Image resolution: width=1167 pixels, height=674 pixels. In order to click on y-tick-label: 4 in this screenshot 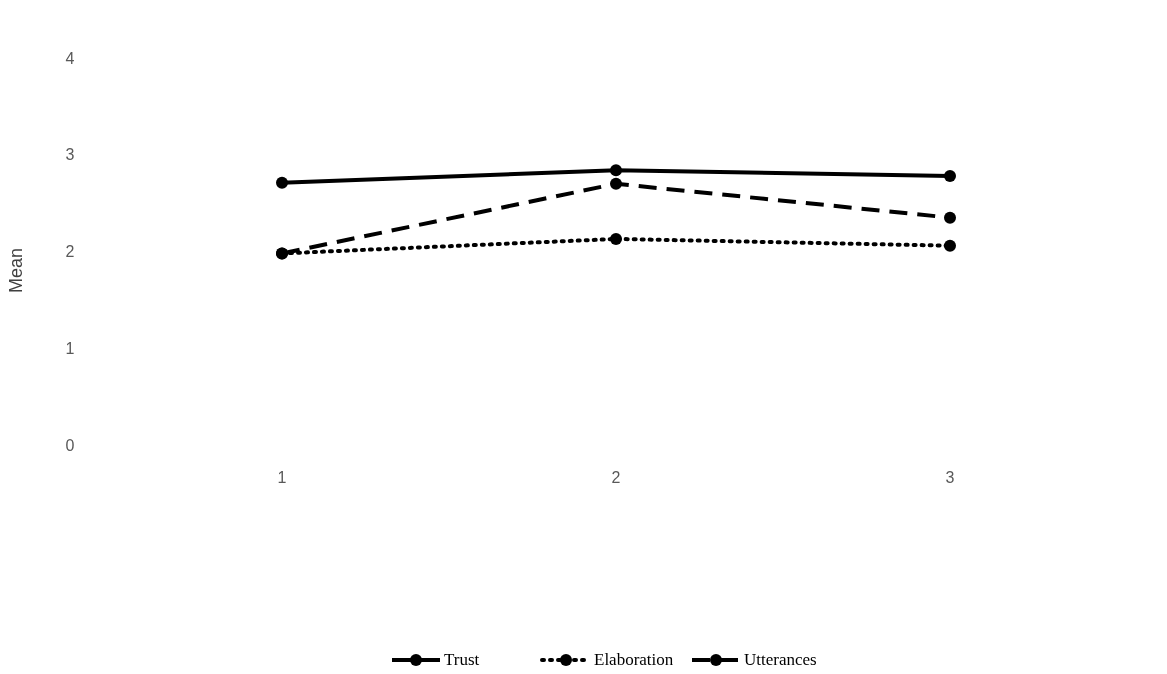, I will do `click(70, 58)`.